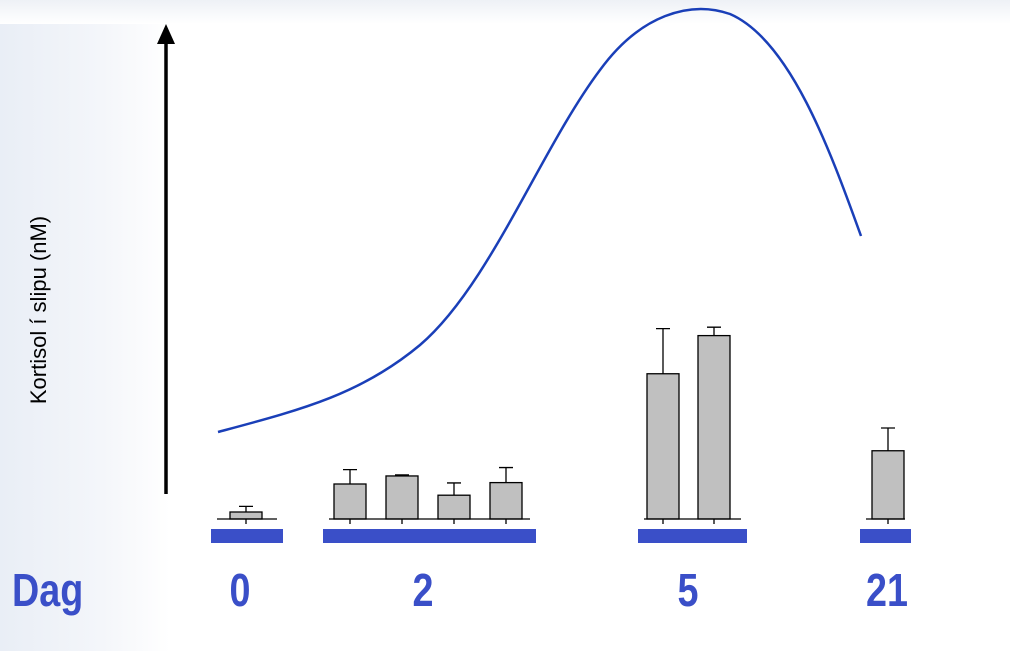  I want to click on day-axis-label: Dag, so click(48, 590).